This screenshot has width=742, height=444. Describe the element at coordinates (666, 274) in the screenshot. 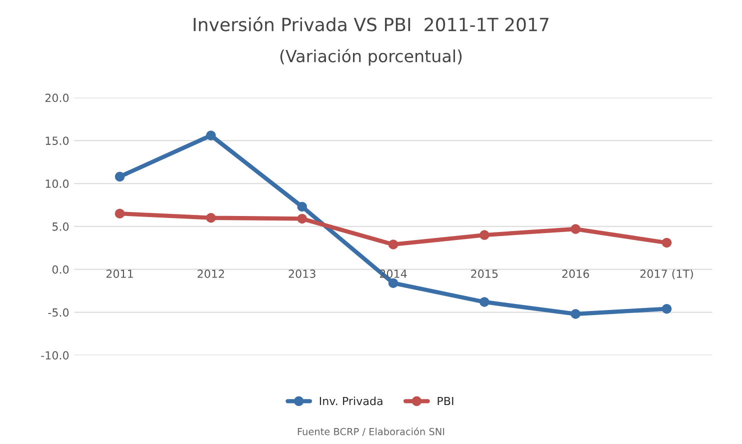

I see `x-tick-label: 2017 (1T)` at that location.